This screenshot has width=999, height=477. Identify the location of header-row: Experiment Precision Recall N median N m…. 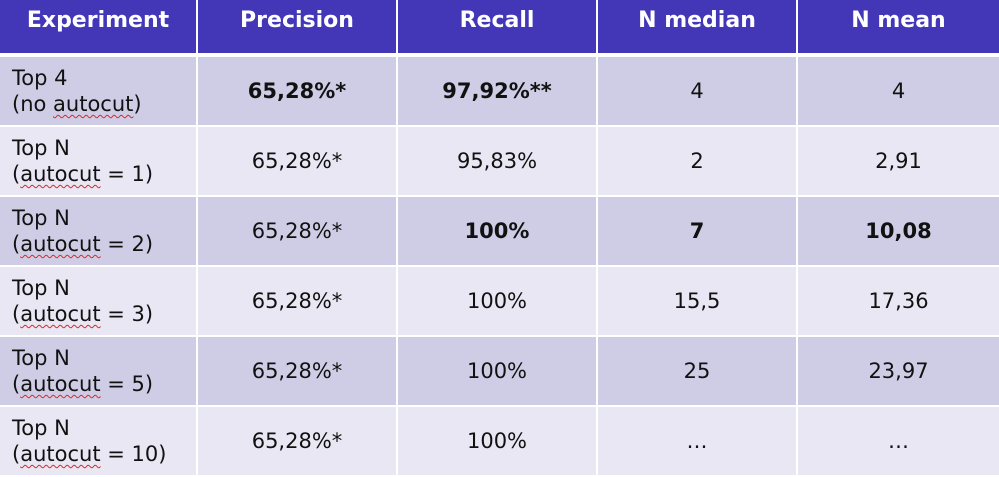
(499, 28).